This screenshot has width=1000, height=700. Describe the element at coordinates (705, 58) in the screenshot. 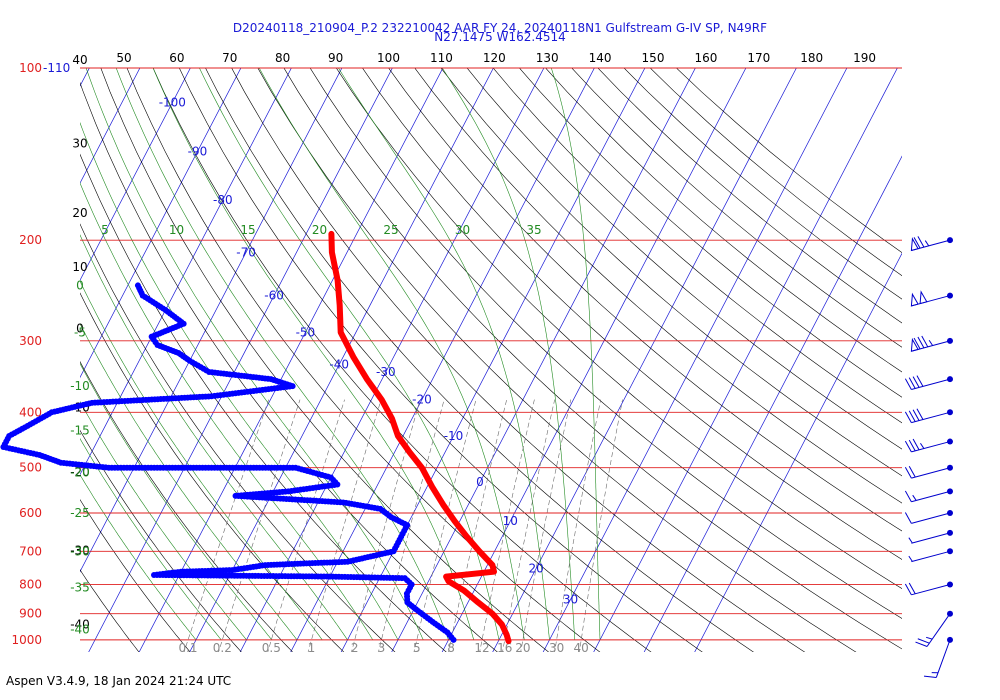

I see `top-scale-label: 160` at that location.